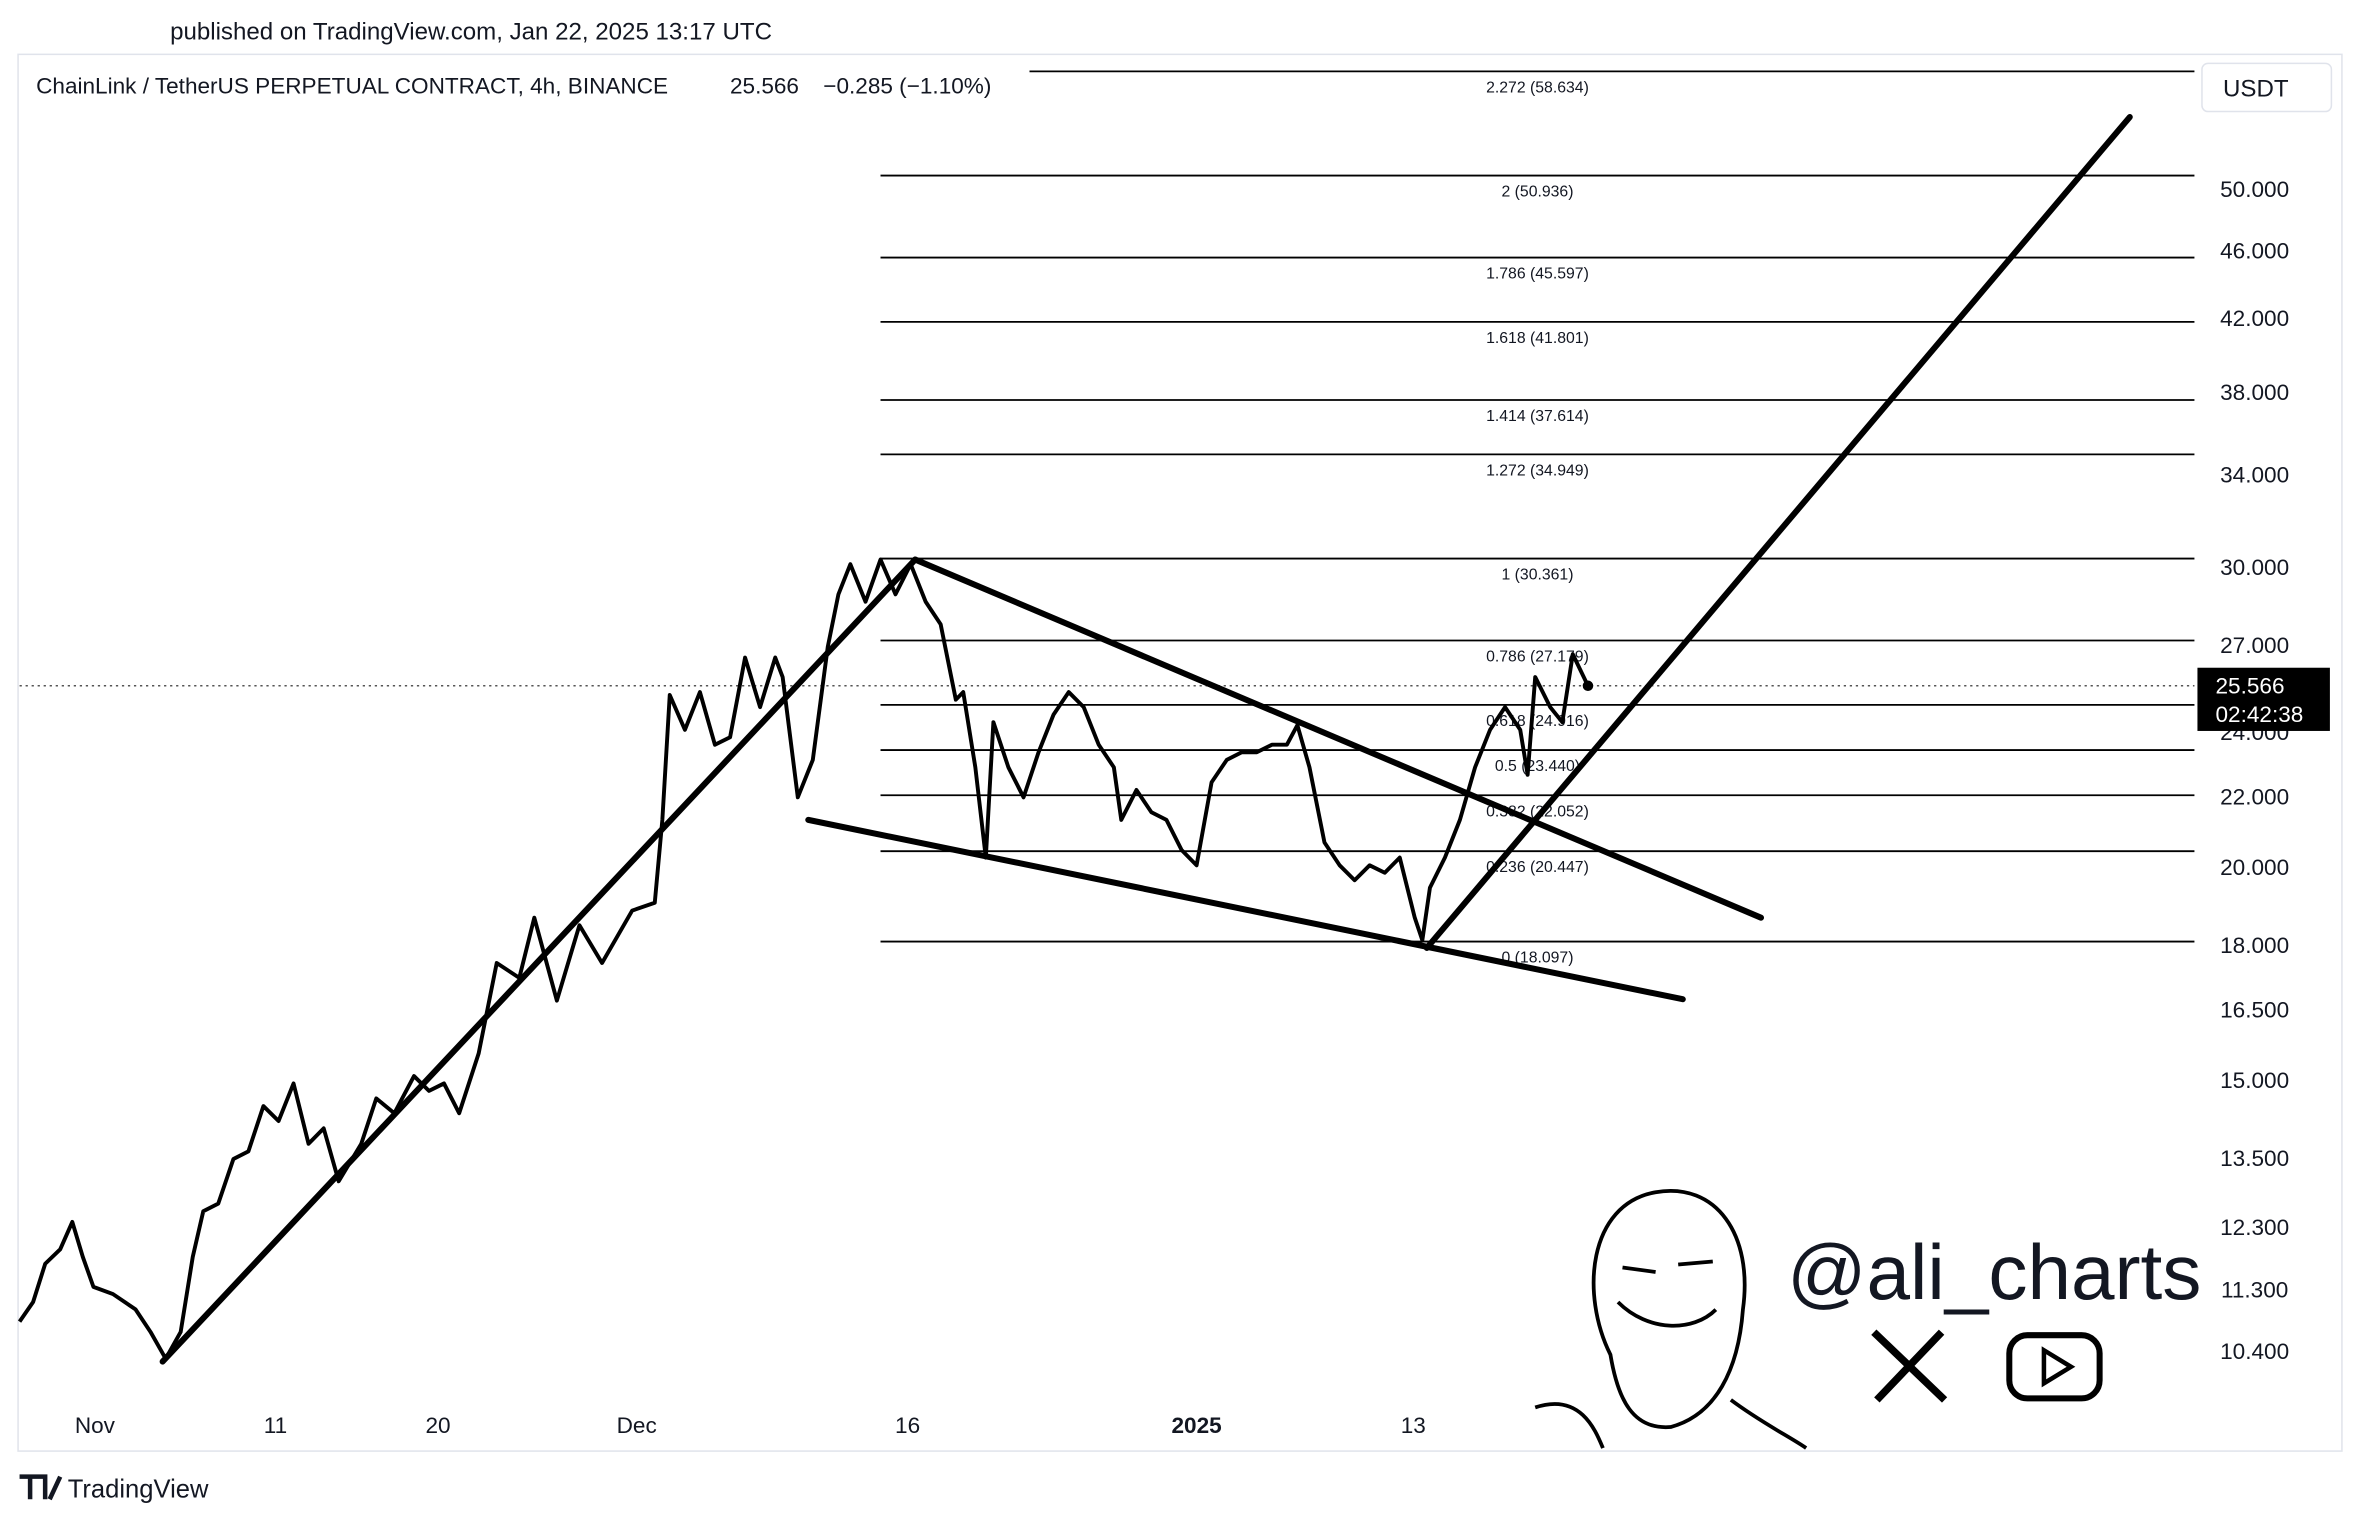 The width and height of the screenshot is (2360, 1522). I want to click on price-tag-countdown: 02:42:38, so click(2260, 714).